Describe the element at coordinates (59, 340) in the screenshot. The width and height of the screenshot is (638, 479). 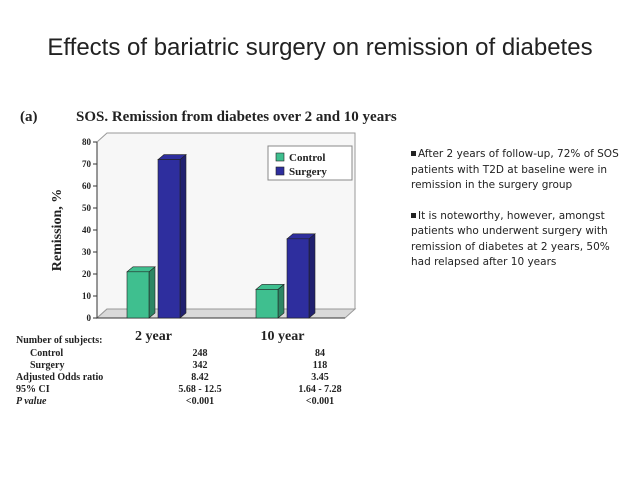
I see `table-header-label: Number of subjects:` at that location.